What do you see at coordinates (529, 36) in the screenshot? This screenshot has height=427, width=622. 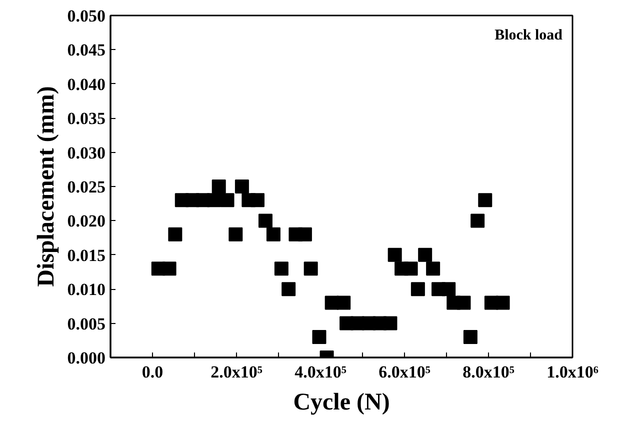 I see `annotation: Block load` at bounding box center [529, 36].